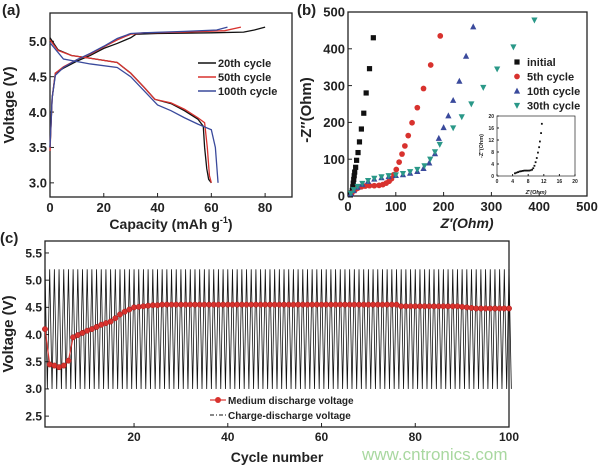  Describe the element at coordinates (492, 177) in the screenshot. I see `y-tick-label: 0` at that location.